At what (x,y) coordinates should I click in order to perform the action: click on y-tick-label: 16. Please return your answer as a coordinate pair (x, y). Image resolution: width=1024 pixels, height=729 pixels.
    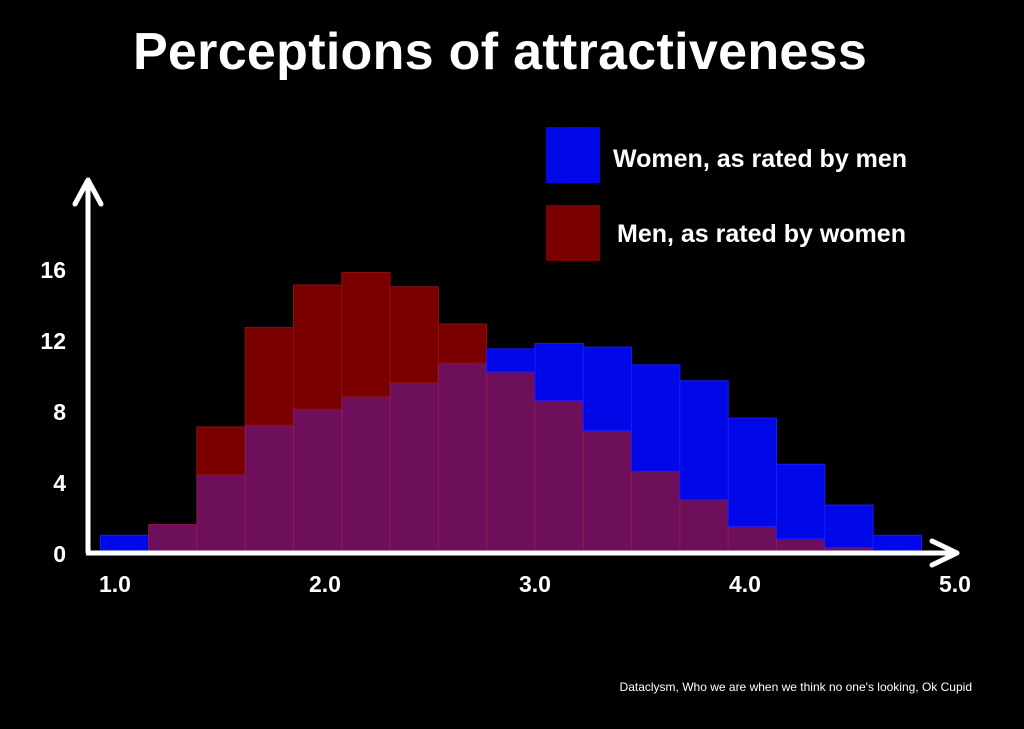
    Looking at the image, I should click on (53, 270).